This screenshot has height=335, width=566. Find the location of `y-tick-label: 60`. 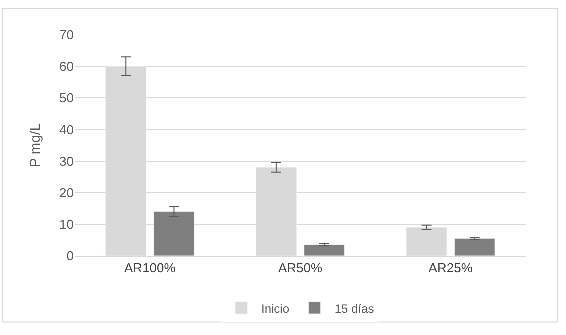

y-tick-label: 60 is located at coordinates (67, 66).